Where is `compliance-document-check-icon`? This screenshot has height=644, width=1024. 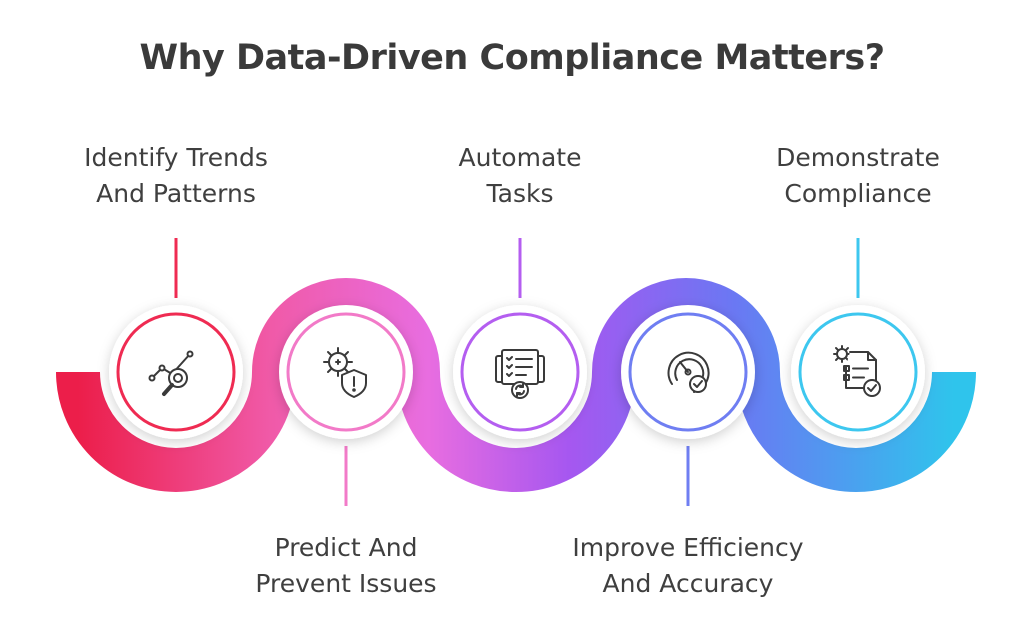 compliance-document-check-icon is located at coordinates (858, 372).